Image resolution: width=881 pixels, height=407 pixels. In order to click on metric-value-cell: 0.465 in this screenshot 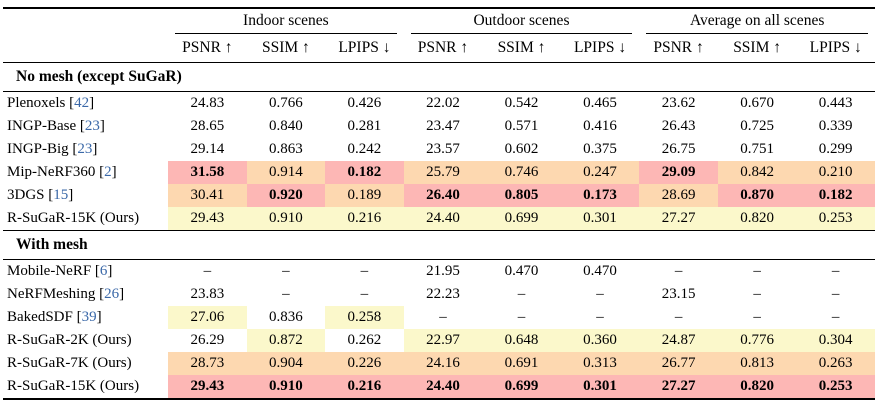, I will do `click(600, 103)`.